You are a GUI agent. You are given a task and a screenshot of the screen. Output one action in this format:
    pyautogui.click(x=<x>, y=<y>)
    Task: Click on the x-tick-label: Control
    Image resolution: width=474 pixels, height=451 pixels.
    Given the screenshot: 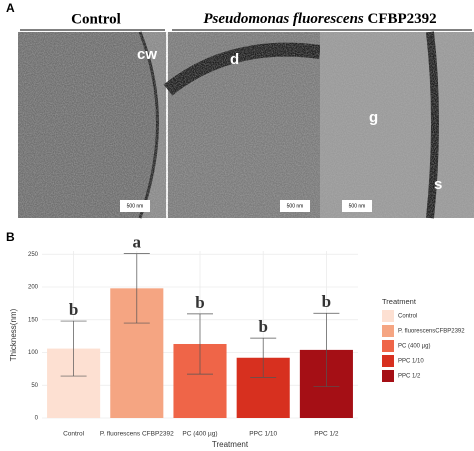 What is the action you would take?
    pyautogui.click(x=74, y=434)
    